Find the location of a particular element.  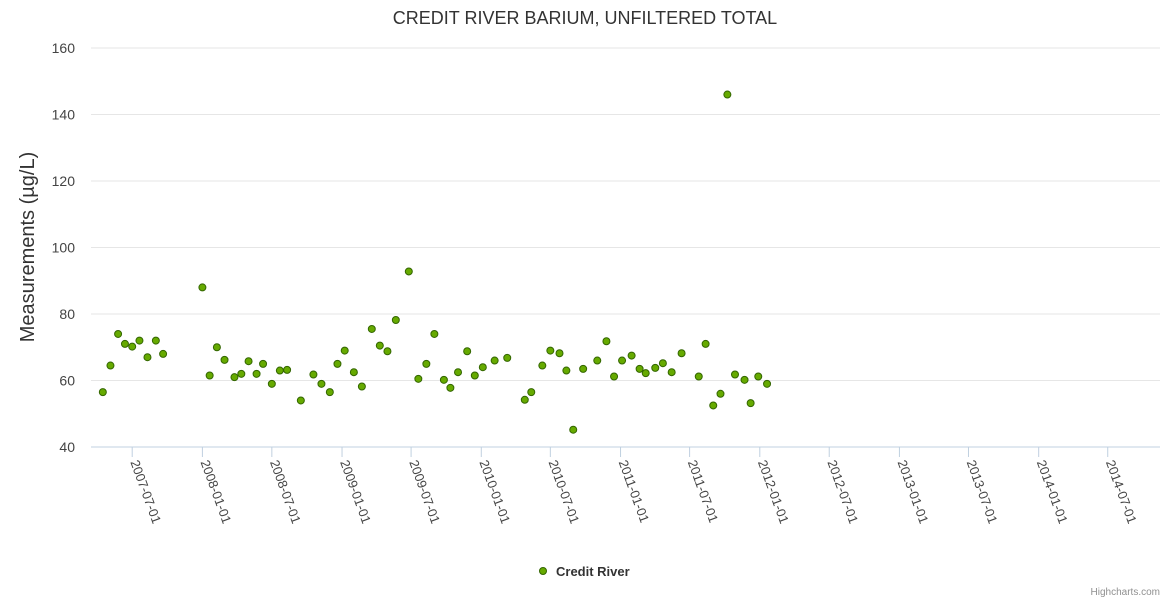

y-axis: 40 60 80 100 120 140 160 is located at coordinates (64, 247).